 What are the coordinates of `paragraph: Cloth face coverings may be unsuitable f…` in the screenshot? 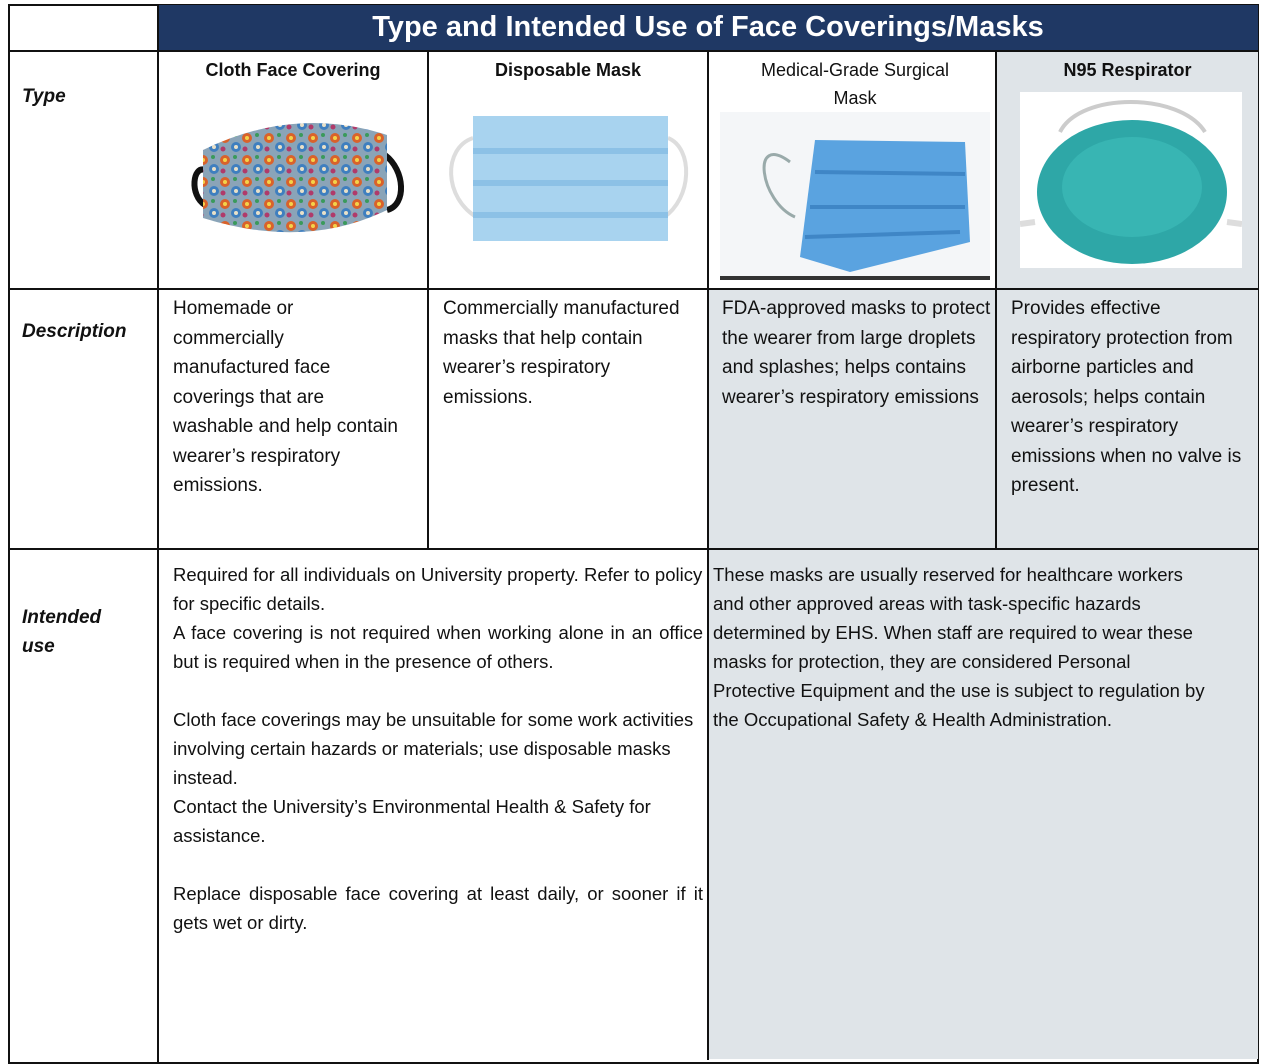 It's located at (433, 748).